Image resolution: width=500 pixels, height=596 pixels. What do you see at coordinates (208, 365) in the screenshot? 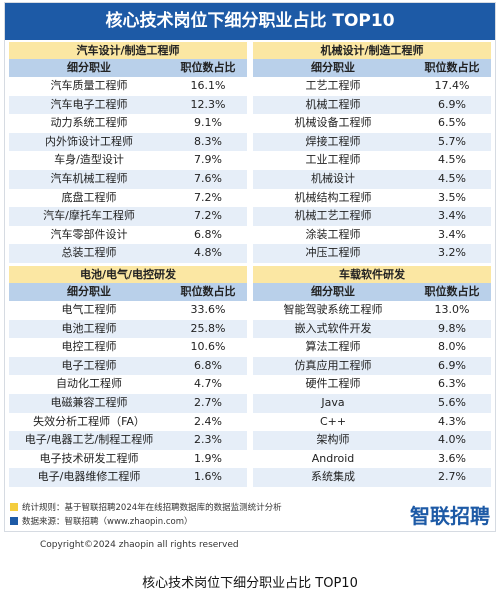
I see `share-cell: 6.8%` at bounding box center [208, 365].